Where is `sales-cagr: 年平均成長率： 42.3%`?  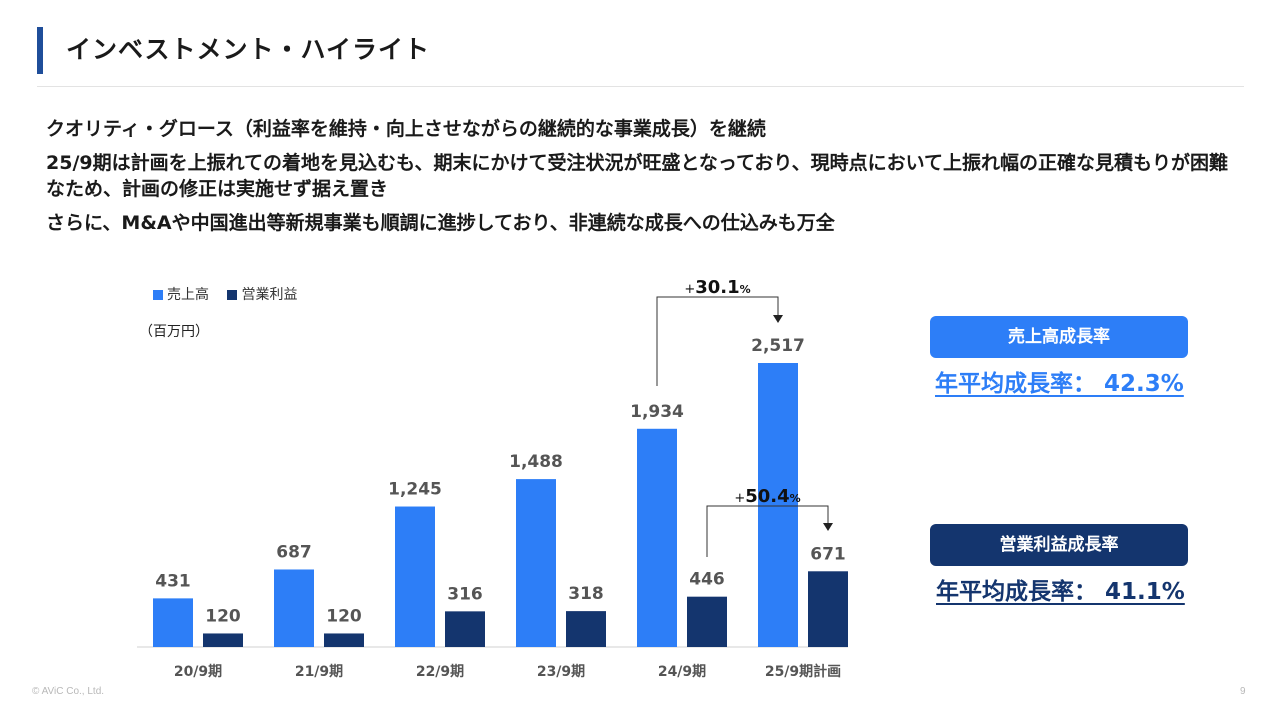
sales-cagr: 年平均成長率： 42.3% is located at coordinates (1059, 384).